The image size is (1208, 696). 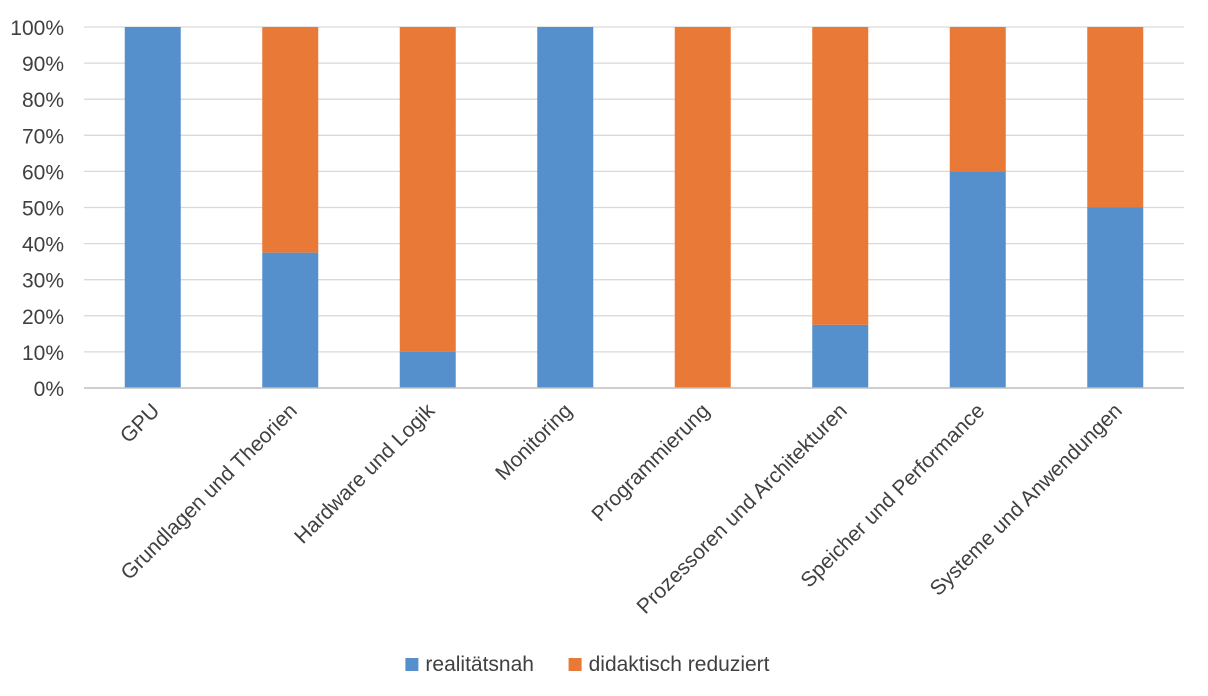 I want to click on x-tick-label: Hardware und Logik, so click(x=365, y=474).